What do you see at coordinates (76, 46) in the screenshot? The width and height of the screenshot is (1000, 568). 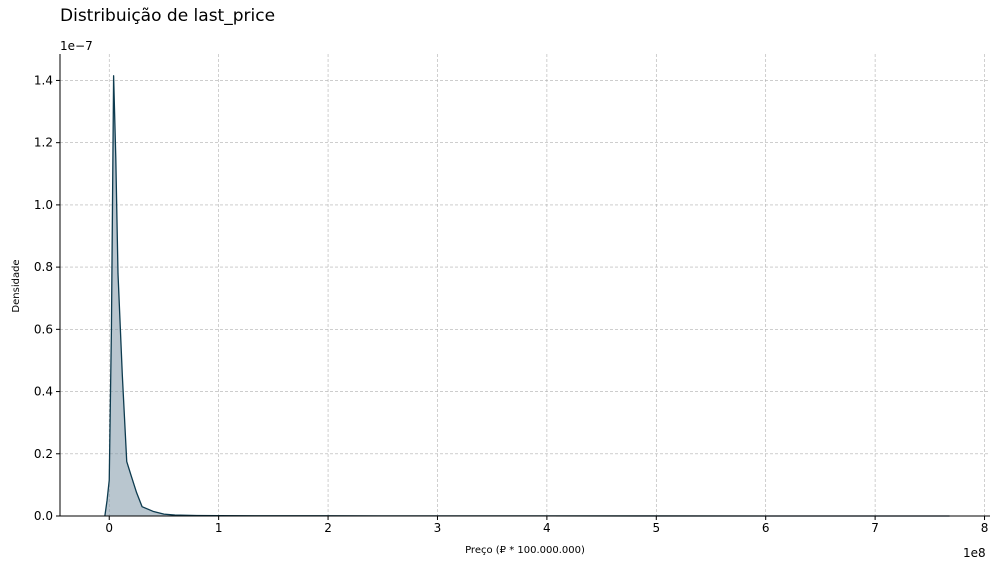 I see `y-offset-label: 1e−7` at bounding box center [76, 46].